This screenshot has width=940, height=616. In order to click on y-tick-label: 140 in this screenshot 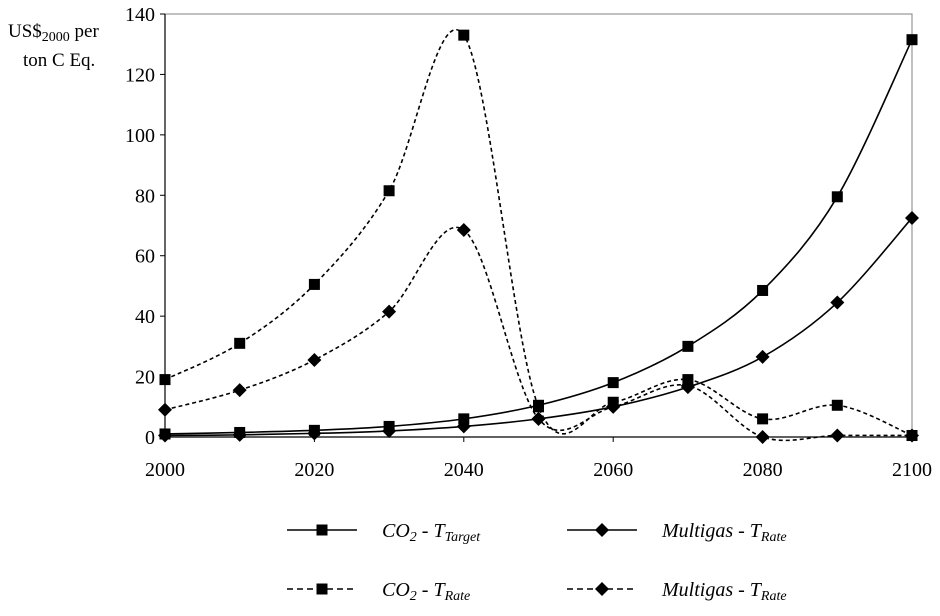, I will do `click(140, 15)`.